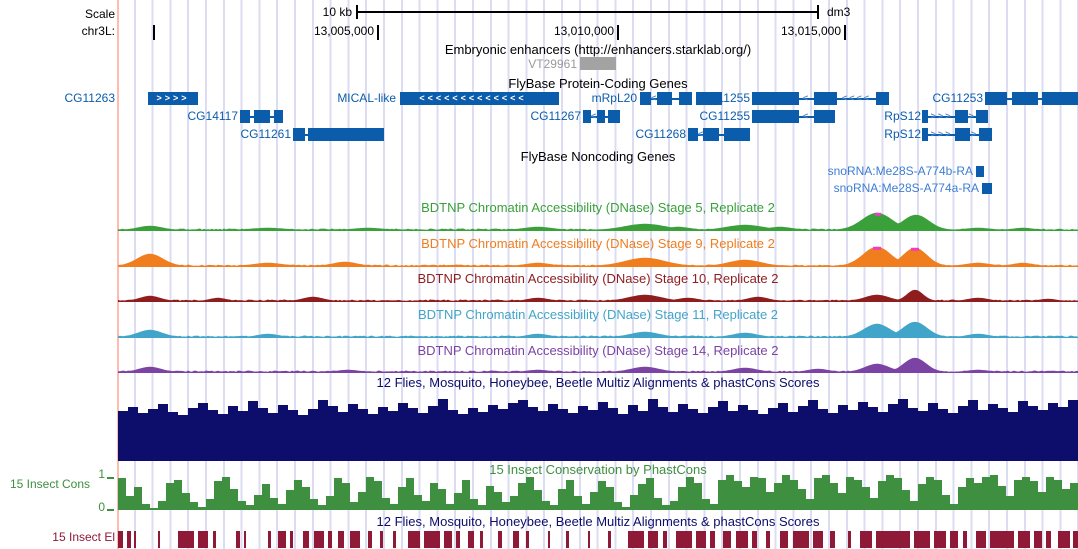  I want to click on gene-exon: >>>>, so click(173, 98).